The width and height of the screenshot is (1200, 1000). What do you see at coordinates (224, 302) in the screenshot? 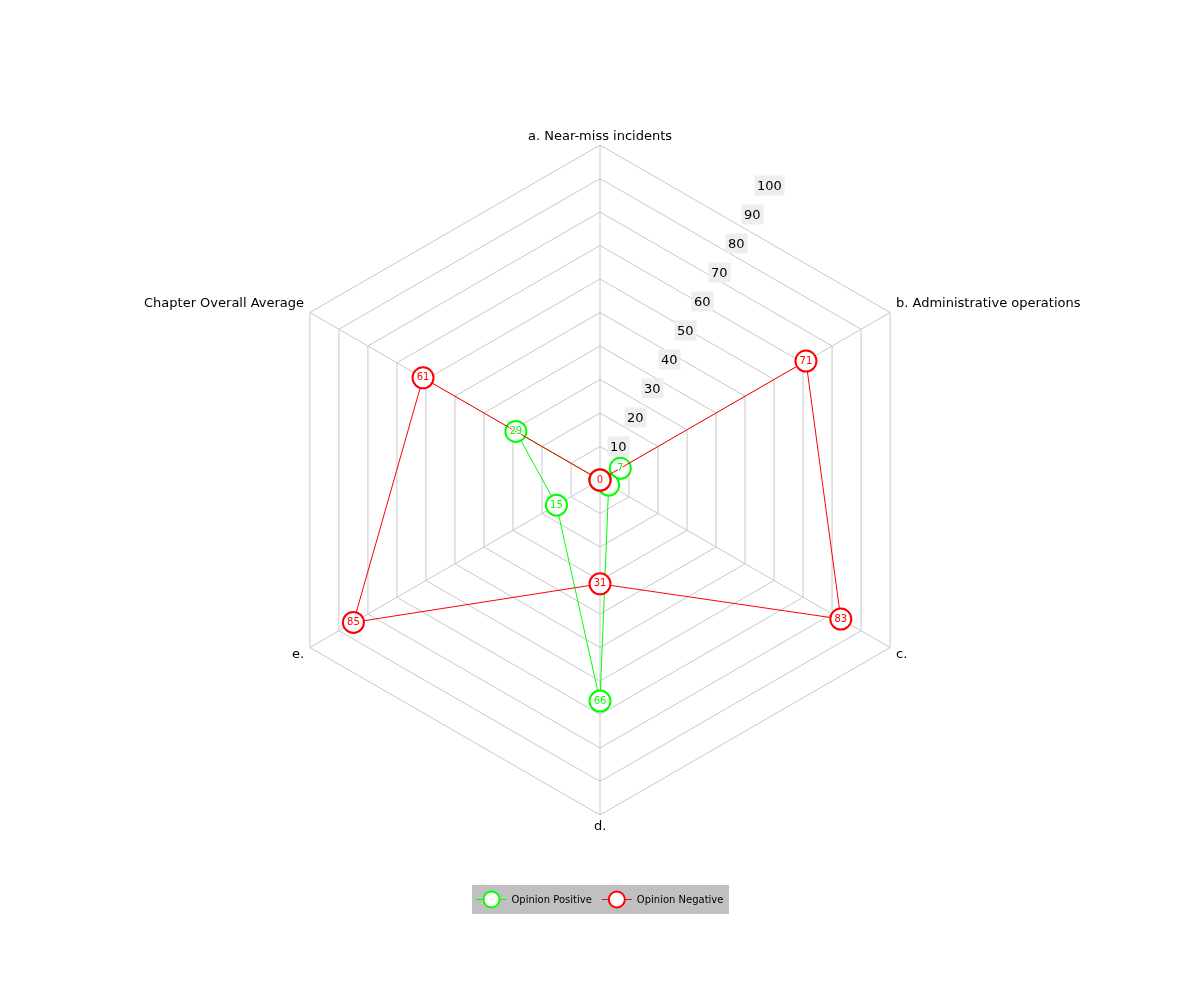
I see `spoke-label: Chapter Overall Average` at bounding box center [224, 302].